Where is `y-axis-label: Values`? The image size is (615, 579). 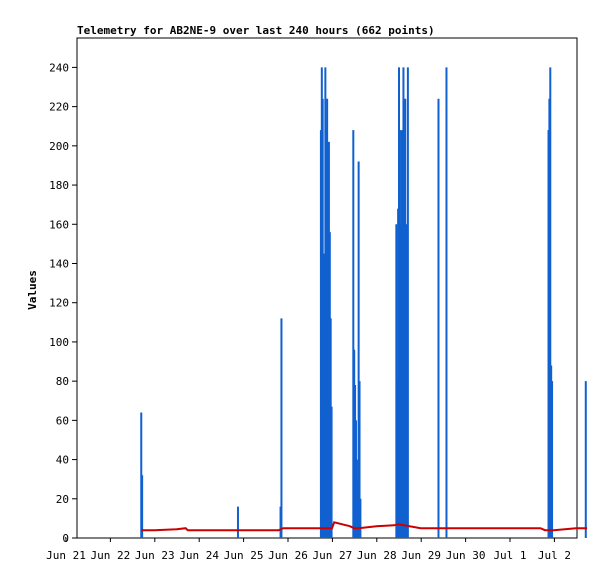 y-axis-label: Values is located at coordinates (32, 290).